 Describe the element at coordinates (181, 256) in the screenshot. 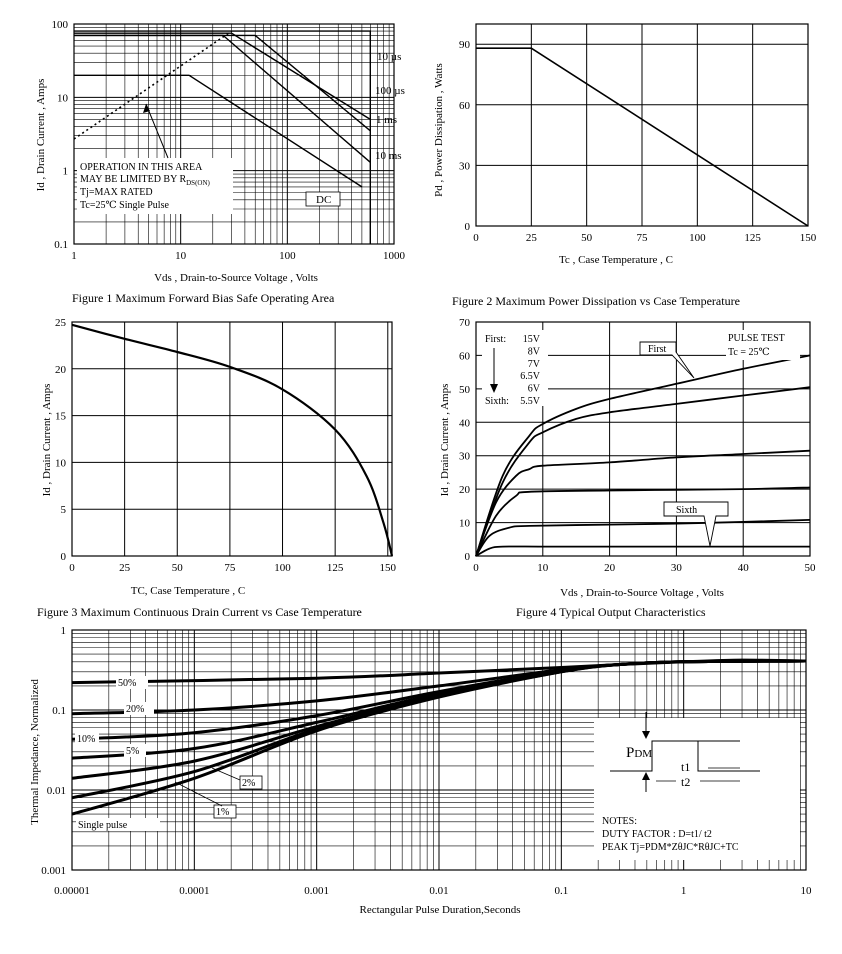

I see `figure-1-x-tick-label: 10` at that location.